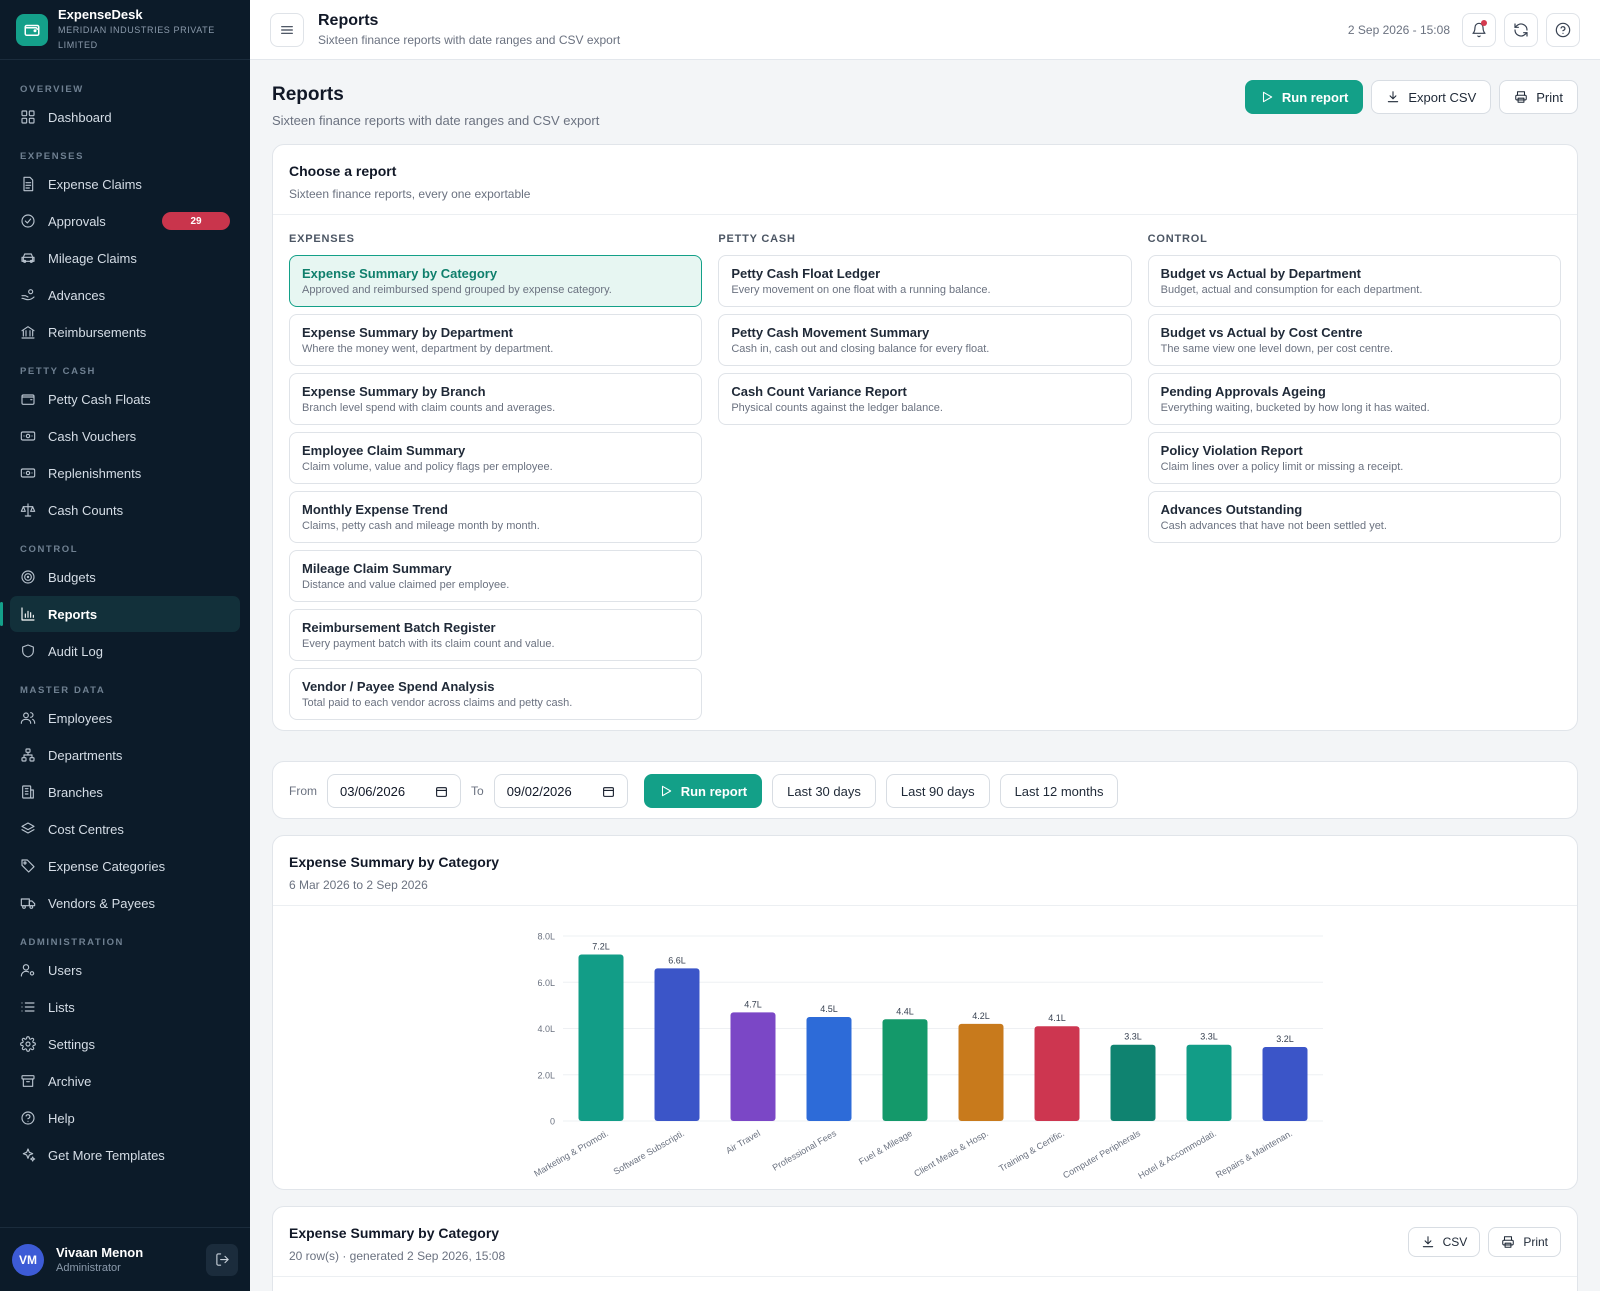 Image resolution: width=1600 pixels, height=1291 pixels. What do you see at coordinates (125, 792) in the screenshot?
I see `sidebar-item-branches: Branches` at bounding box center [125, 792].